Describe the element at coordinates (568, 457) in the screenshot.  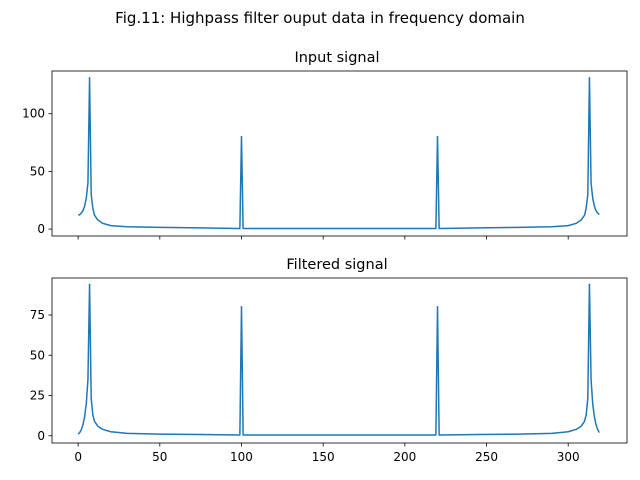
I see `x-tick-label-filtered-300: 300` at that location.